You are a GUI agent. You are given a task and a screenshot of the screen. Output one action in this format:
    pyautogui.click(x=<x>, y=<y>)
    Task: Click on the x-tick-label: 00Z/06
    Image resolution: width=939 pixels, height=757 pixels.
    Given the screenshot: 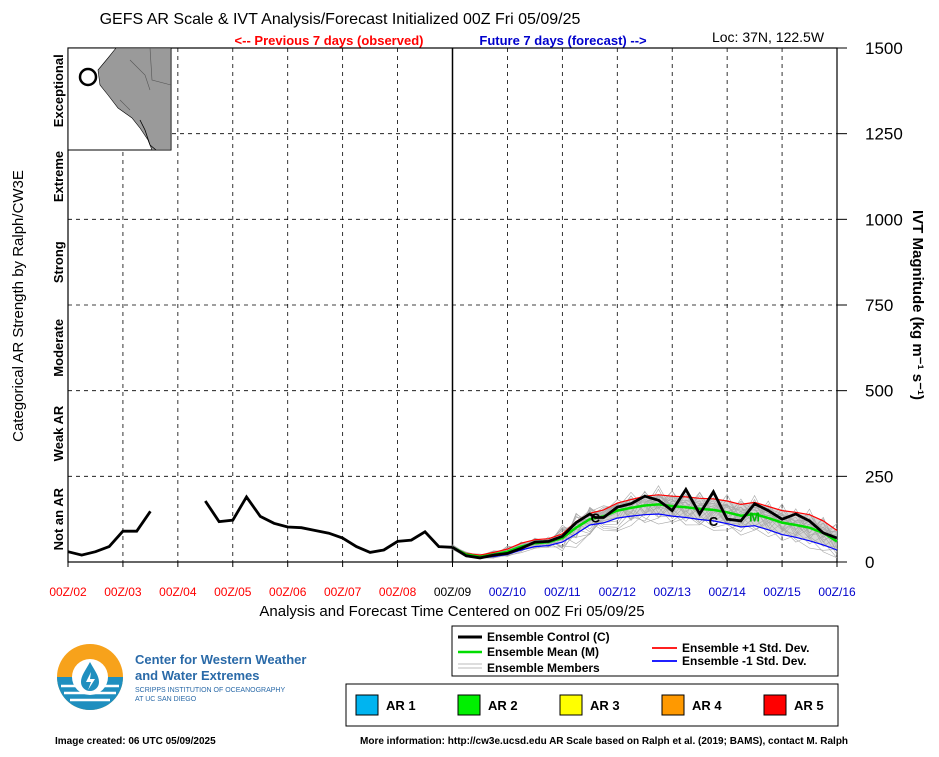 What is the action you would take?
    pyautogui.click(x=288, y=592)
    